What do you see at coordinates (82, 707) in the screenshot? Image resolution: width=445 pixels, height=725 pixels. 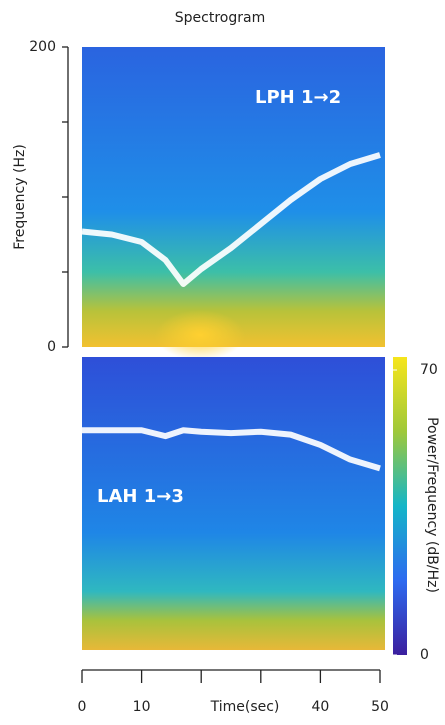 I see `x-tick-label: 0` at bounding box center [82, 707].